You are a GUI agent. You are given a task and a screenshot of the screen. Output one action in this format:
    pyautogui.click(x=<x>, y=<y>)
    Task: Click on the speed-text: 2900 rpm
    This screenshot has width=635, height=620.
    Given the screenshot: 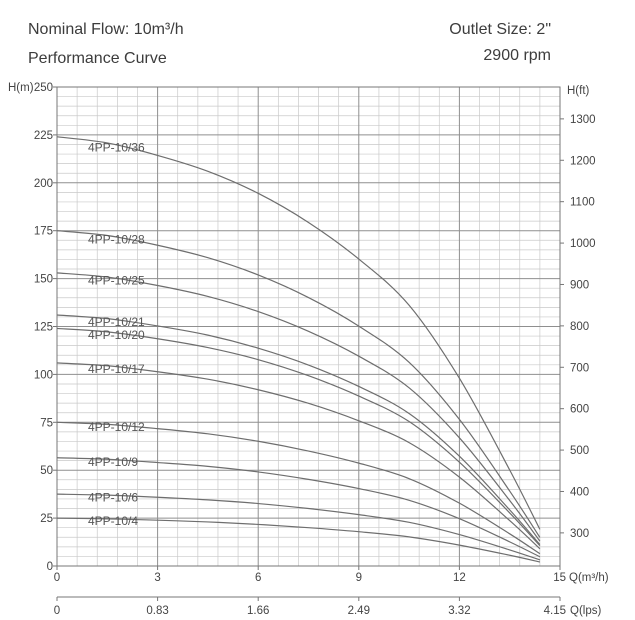 What is the action you would take?
    pyautogui.click(x=517, y=55)
    